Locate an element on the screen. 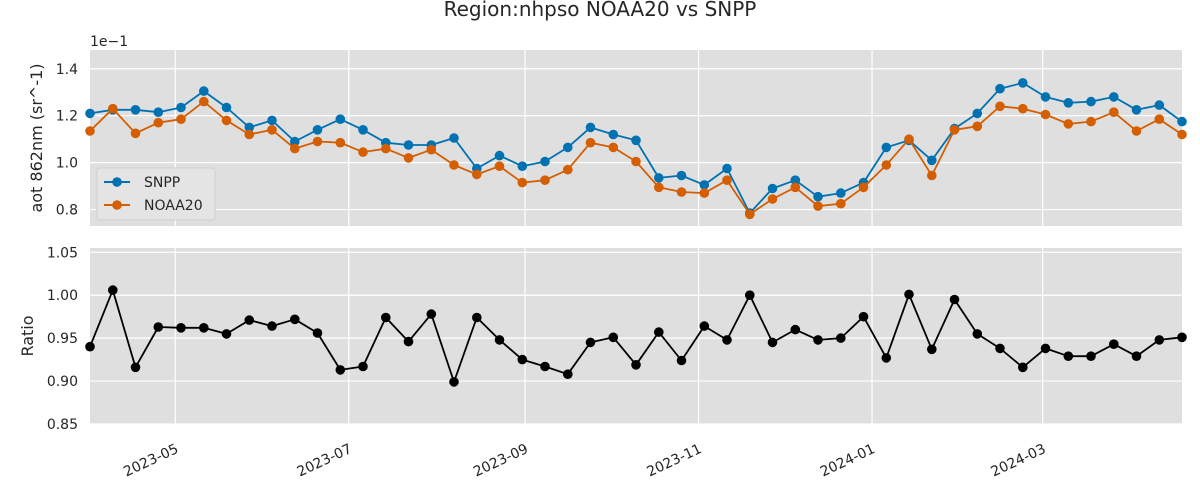 This screenshot has width=1200, height=500. top-ytick-label-1: 1.0 is located at coordinates (67, 164).